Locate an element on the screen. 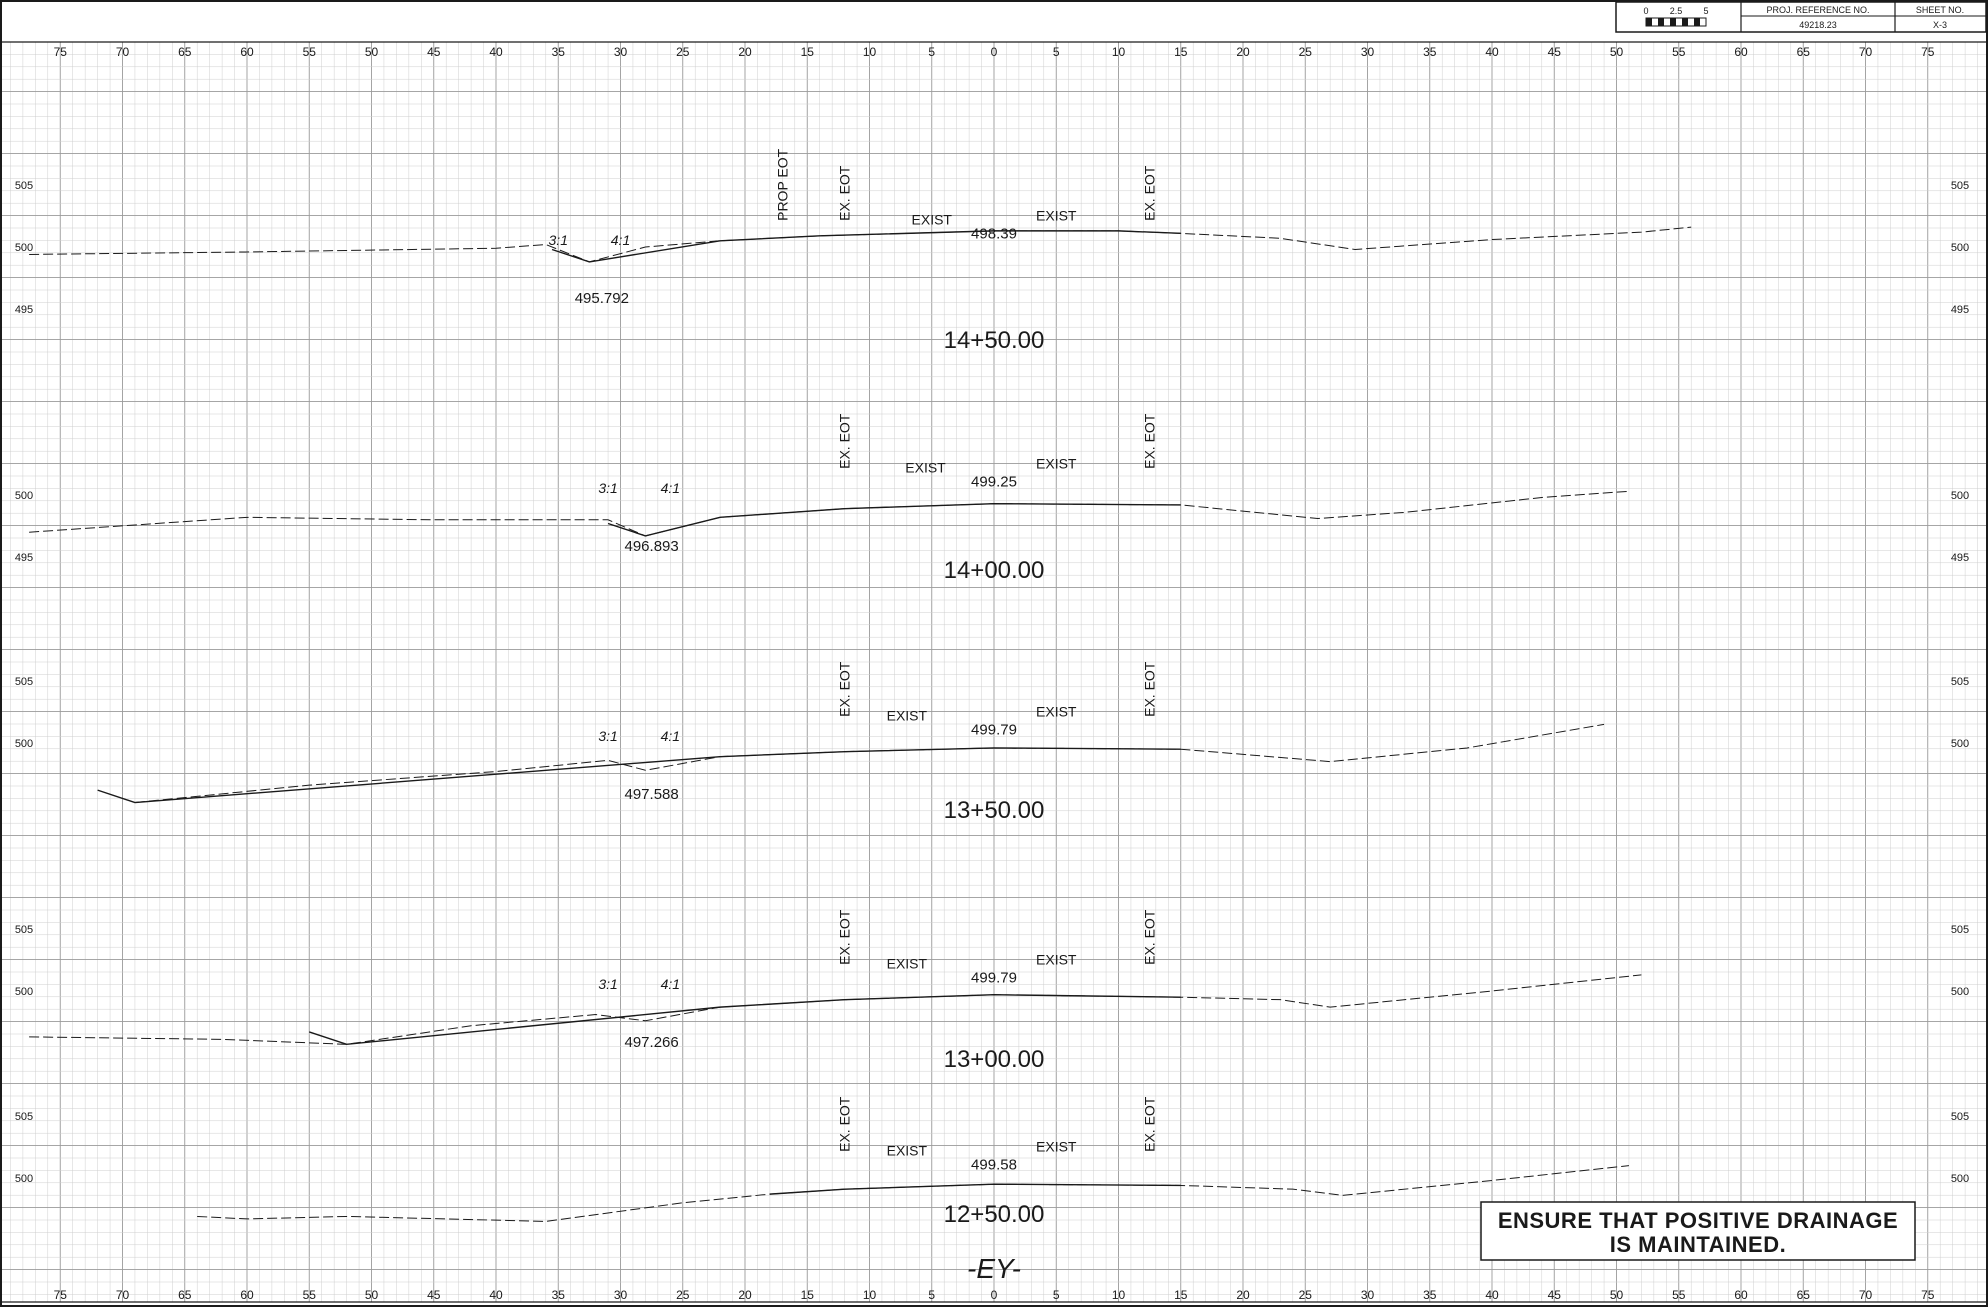 The height and width of the screenshot is (1307, 1988). ditch-elevation: 496.893 is located at coordinates (652, 546).